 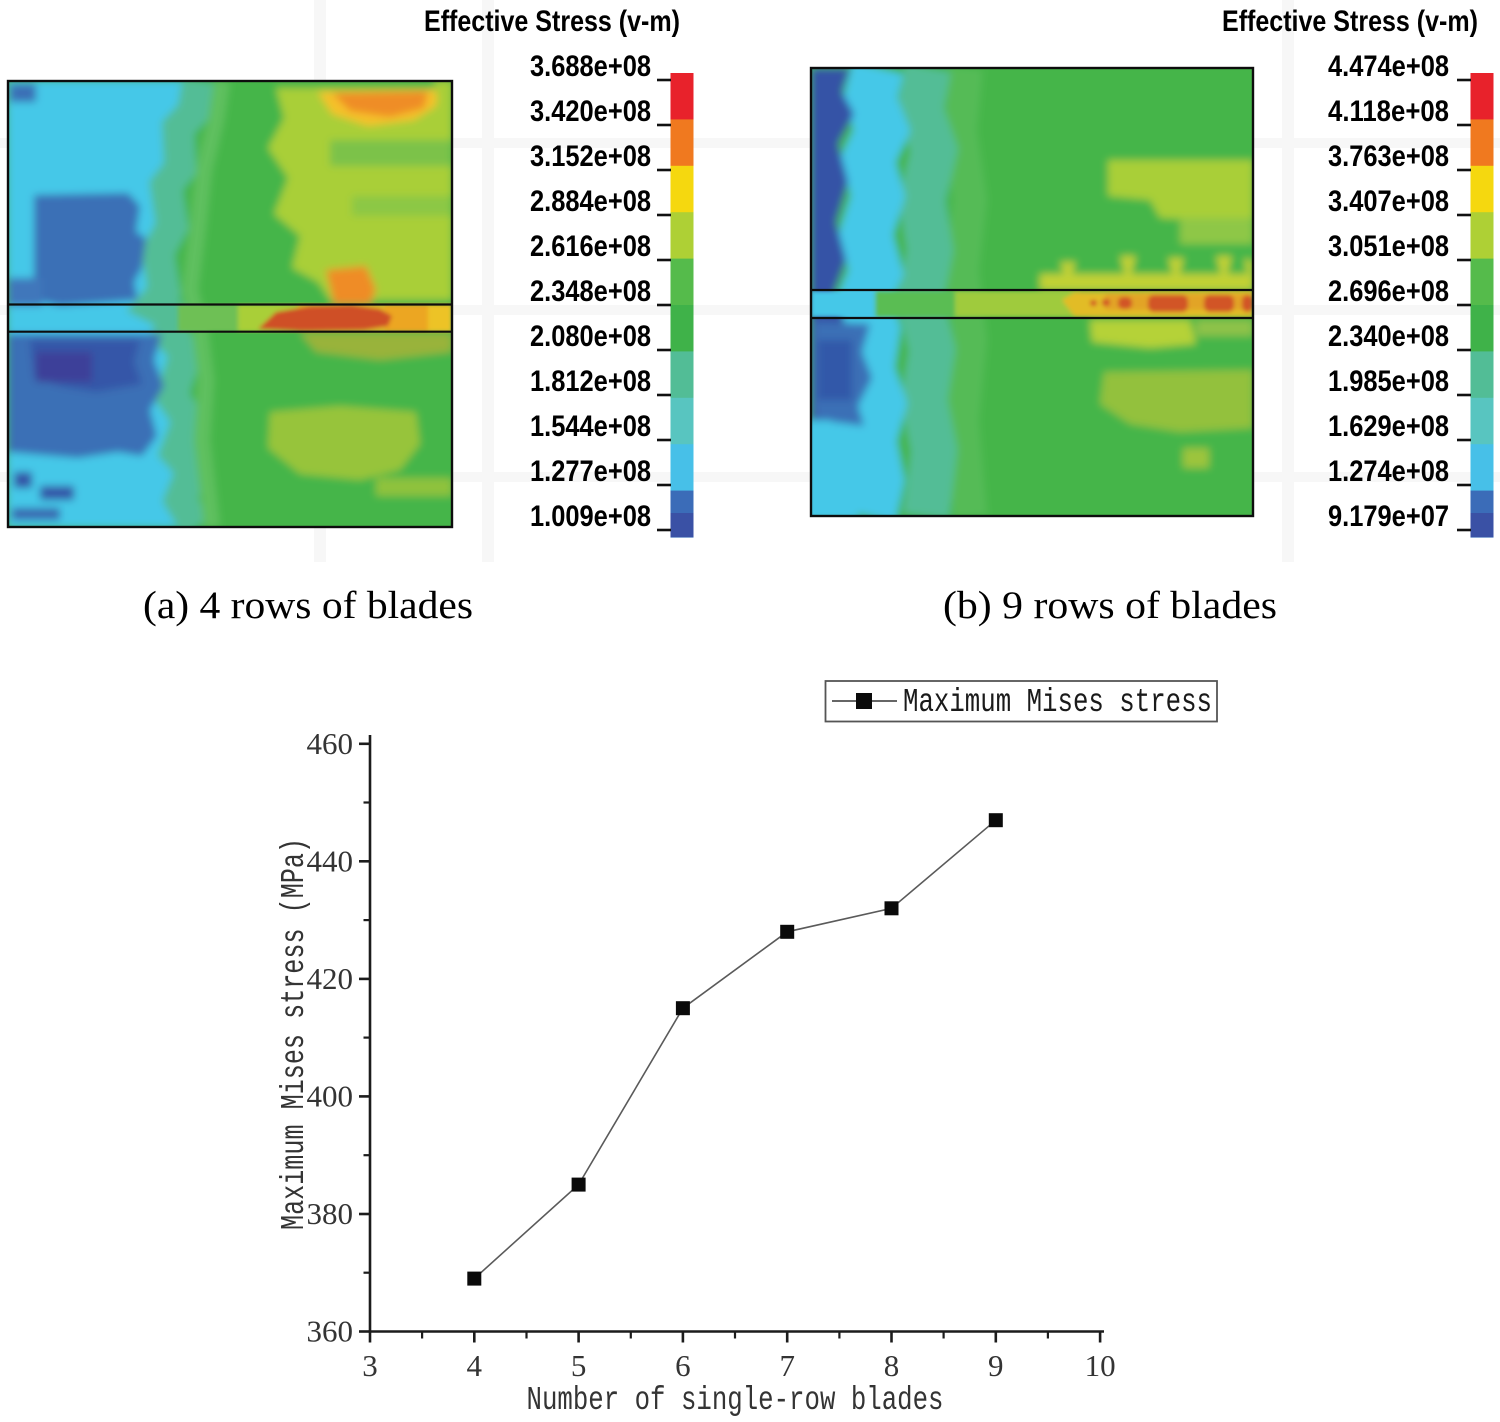 What do you see at coordinates (475, 1365) in the screenshot?
I see `svg-text: 4` at bounding box center [475, 1365].